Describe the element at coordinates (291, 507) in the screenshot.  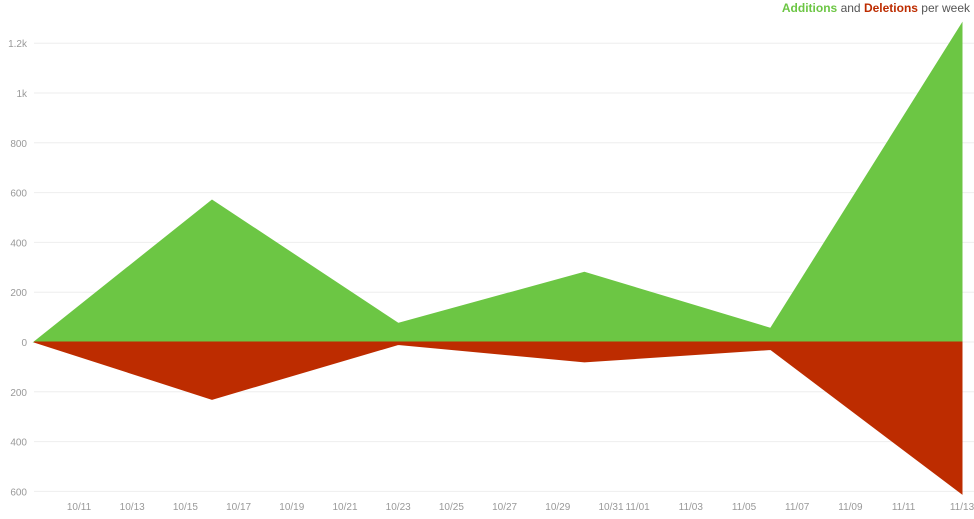
I see `x-tick-label: 10/19` at that location.